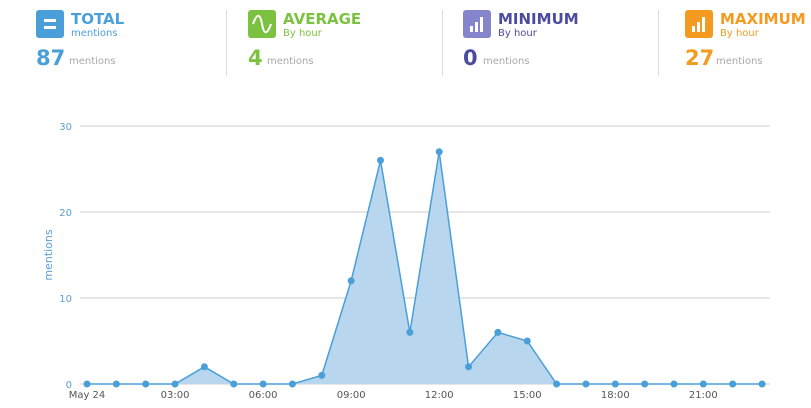 The image size is (811, 408). Describe the element at coordinates (65, 299) in the screenshot. I see `y-tick-label: 10` at that location.